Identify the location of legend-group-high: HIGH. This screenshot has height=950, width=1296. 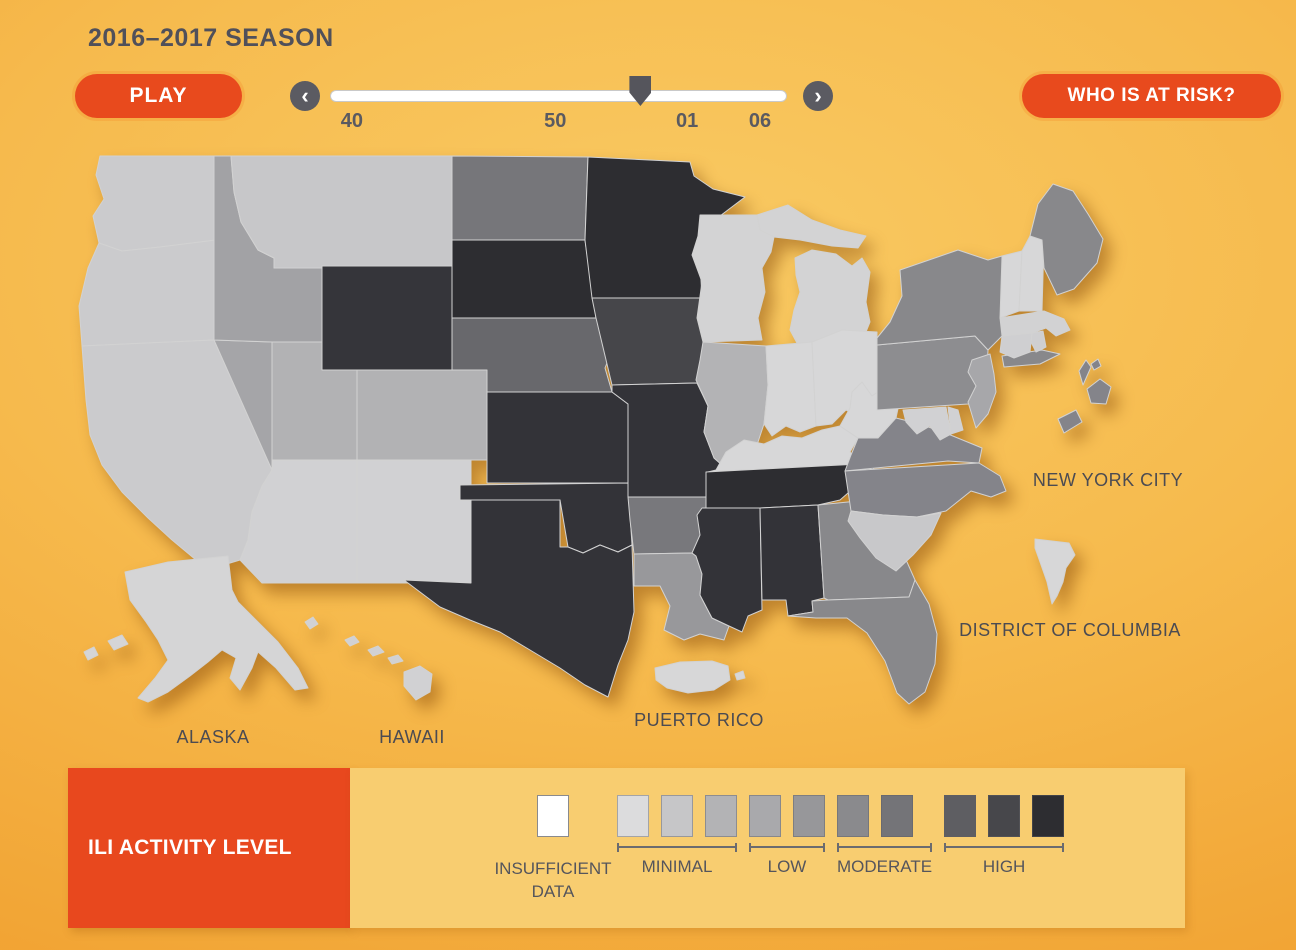
(1004, 836).